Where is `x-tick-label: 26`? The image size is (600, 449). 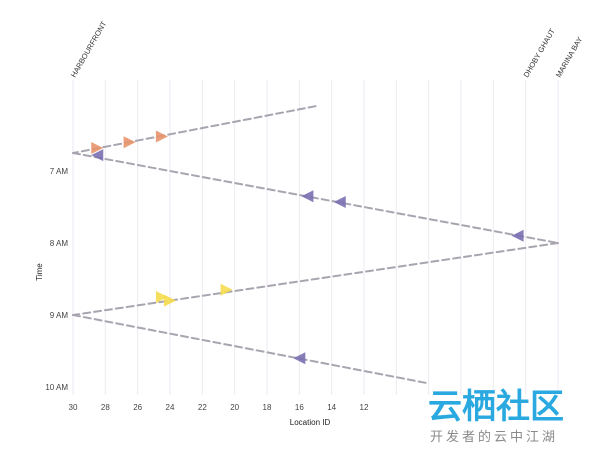
x-tick-label: 26 is located at coordinates (137, 407).